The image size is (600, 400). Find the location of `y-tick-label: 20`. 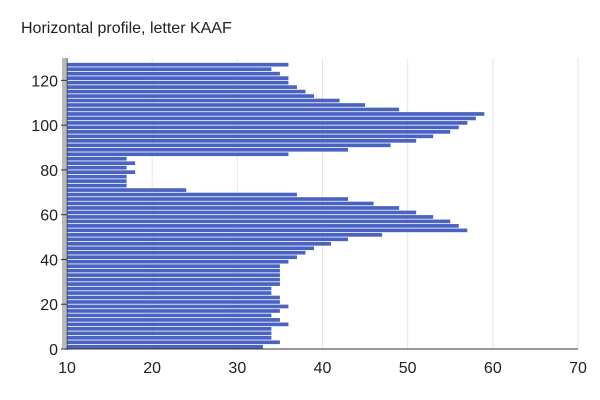

y-tick-label: 20 is located at coordinates (49, 305).